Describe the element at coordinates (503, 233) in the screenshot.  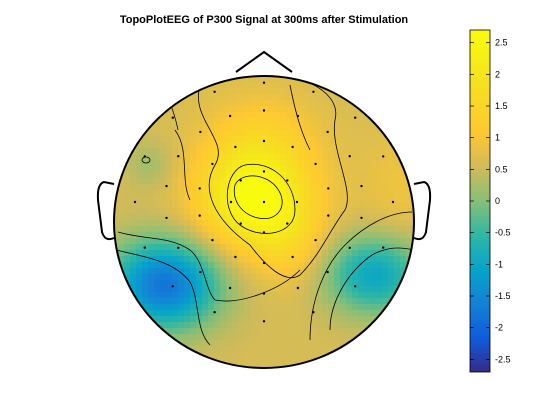
I see `colorbar-tick-label: -0.5` at that location.